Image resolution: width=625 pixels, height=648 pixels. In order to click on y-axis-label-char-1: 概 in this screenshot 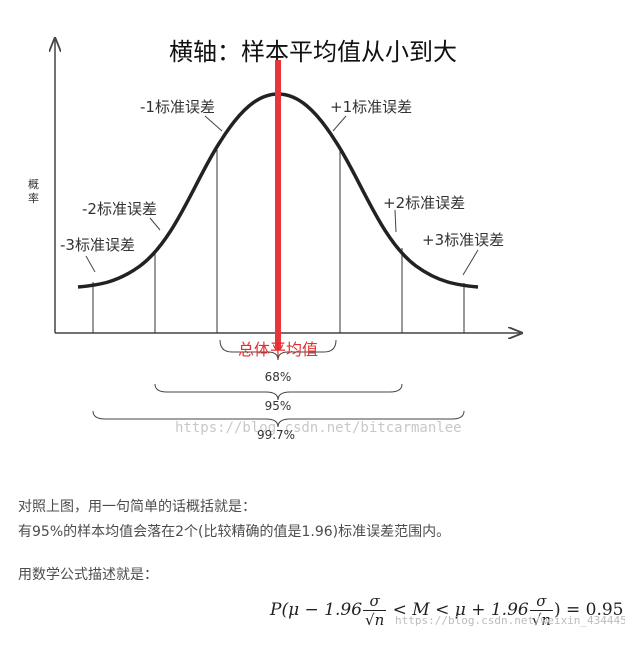, I will do `click(33, 184)`.